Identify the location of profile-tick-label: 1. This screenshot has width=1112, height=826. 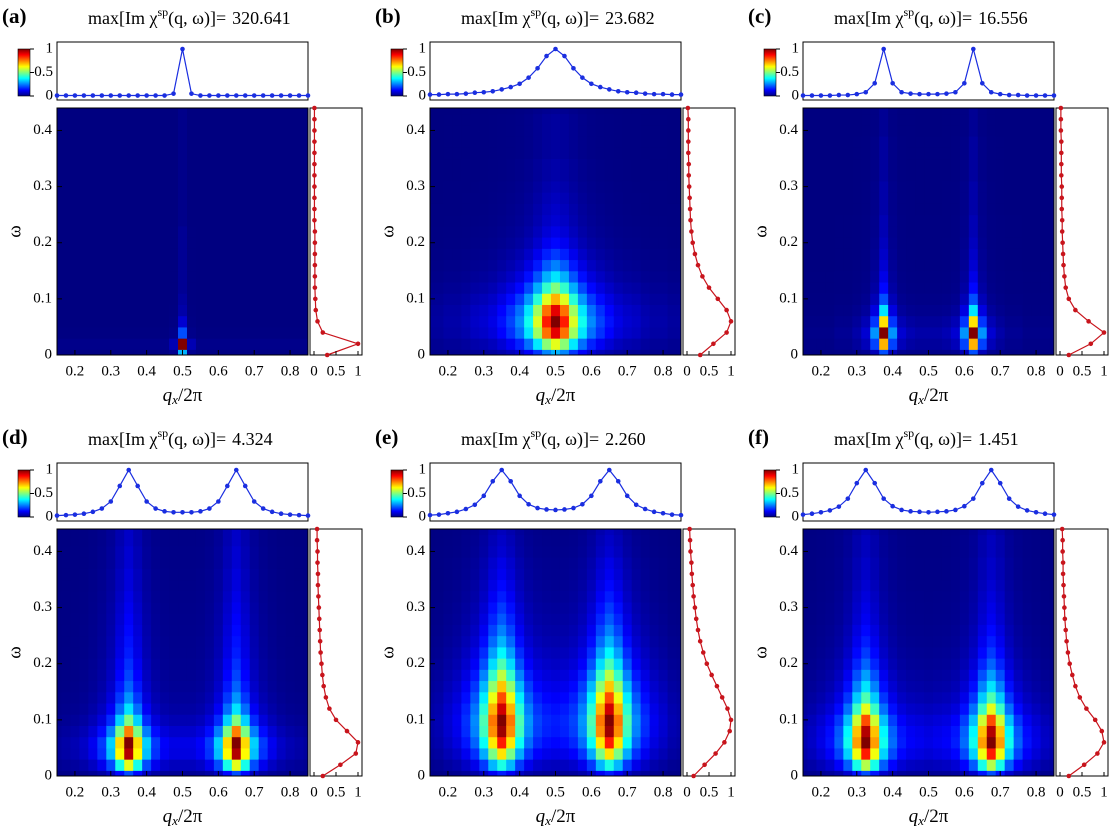
(731, 792).